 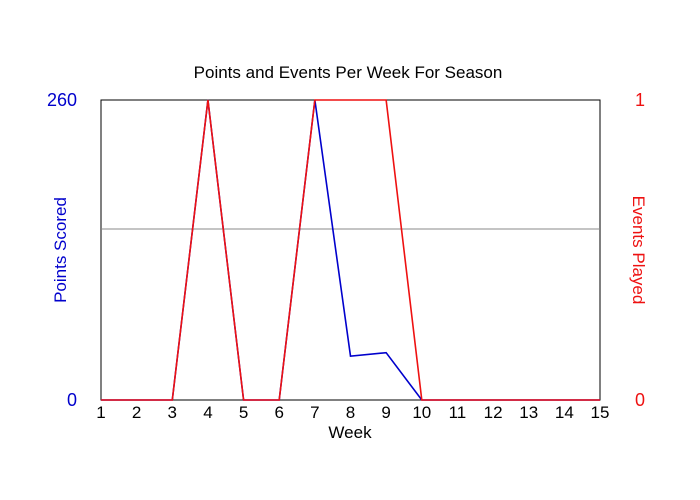 What do you see at coordinates (60, 250) in the screenshot?
I see `y-axis-label-left: Points Scored` at bounding box center [60, 250].